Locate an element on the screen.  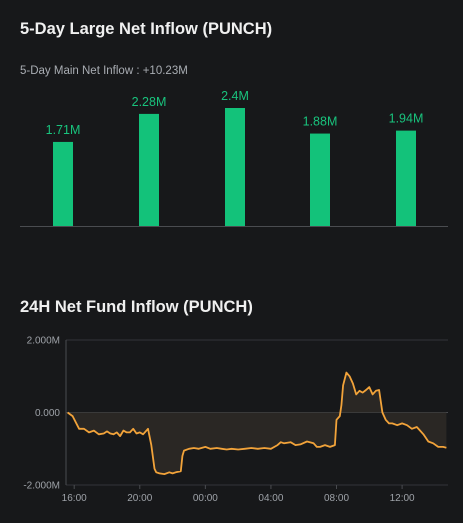
y-tick-label-2: 0.000 is located at coordinates (47, 413).